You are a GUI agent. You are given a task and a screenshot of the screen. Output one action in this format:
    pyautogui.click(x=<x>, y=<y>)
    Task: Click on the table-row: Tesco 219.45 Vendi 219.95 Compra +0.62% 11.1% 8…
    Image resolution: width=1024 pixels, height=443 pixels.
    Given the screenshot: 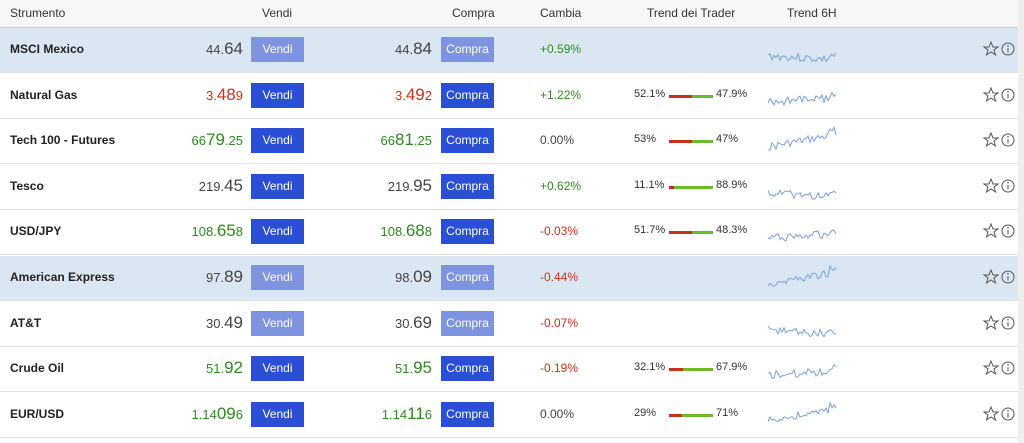 What is the action you would take?
    pyautogui.click(x=509, y=187)
    